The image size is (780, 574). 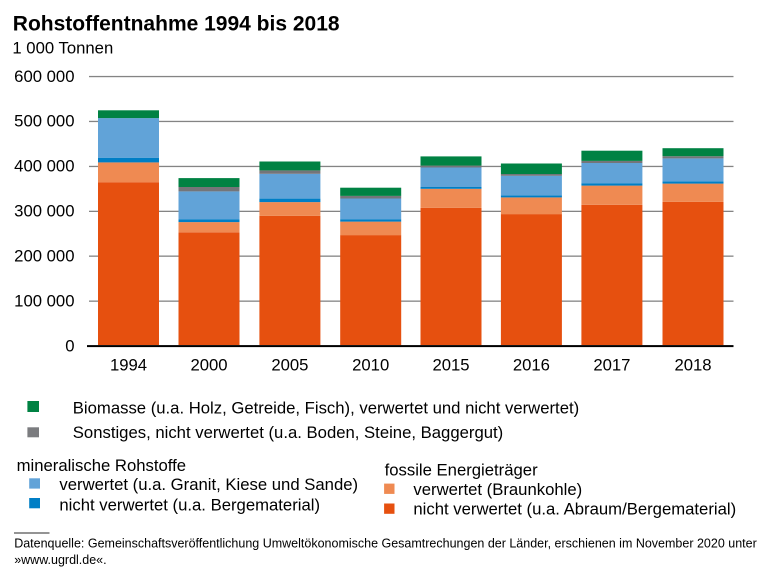 What do you see at coordinates (62, 48) in the screenshot?
I see `svg-text: 1 000 Tonnen` at bounding box center [62, 48].